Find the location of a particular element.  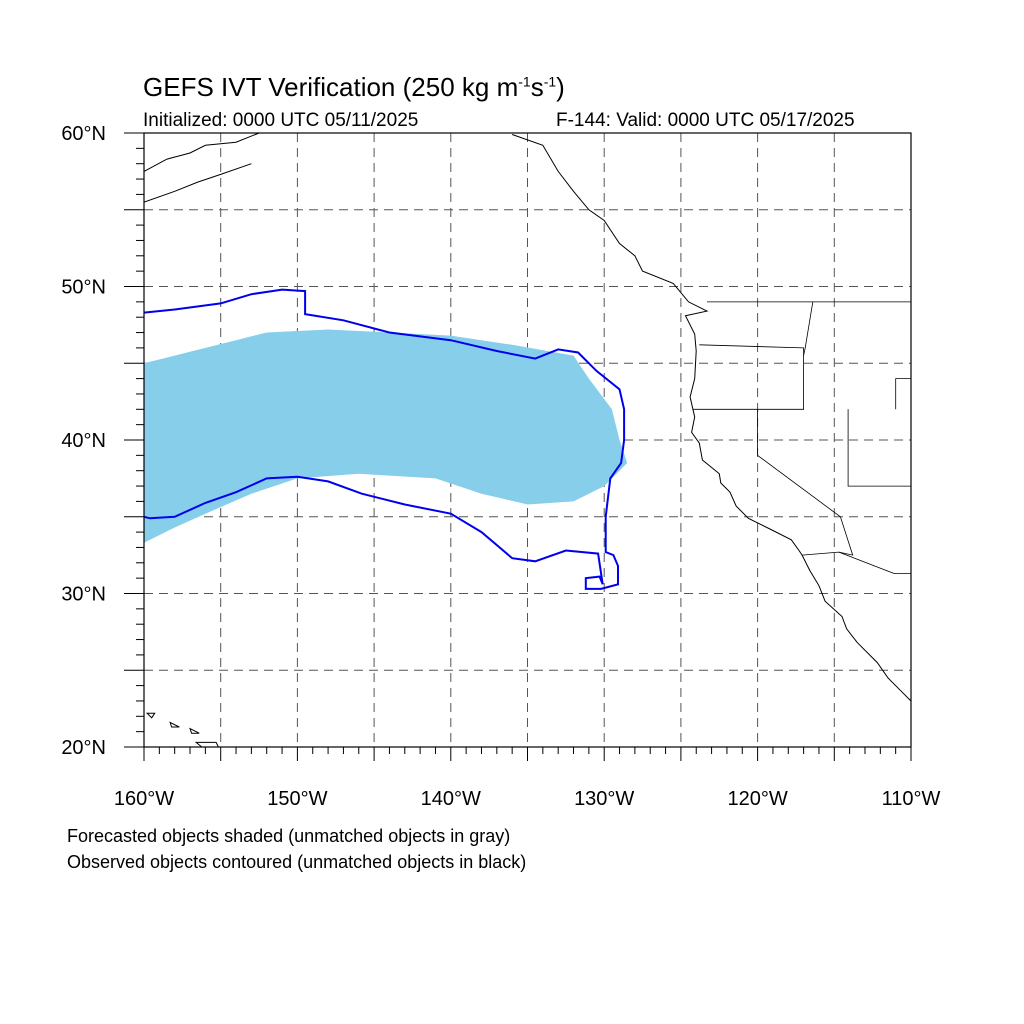

alaska-coast is located at coordinates (202, 152).